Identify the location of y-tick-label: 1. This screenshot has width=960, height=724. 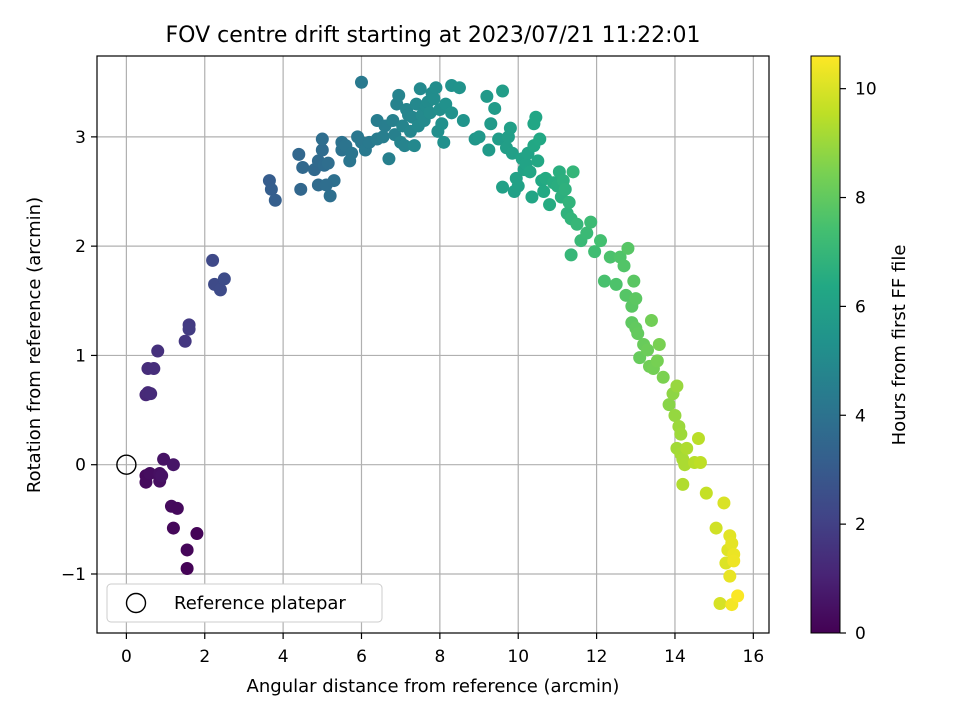
(80, 356).